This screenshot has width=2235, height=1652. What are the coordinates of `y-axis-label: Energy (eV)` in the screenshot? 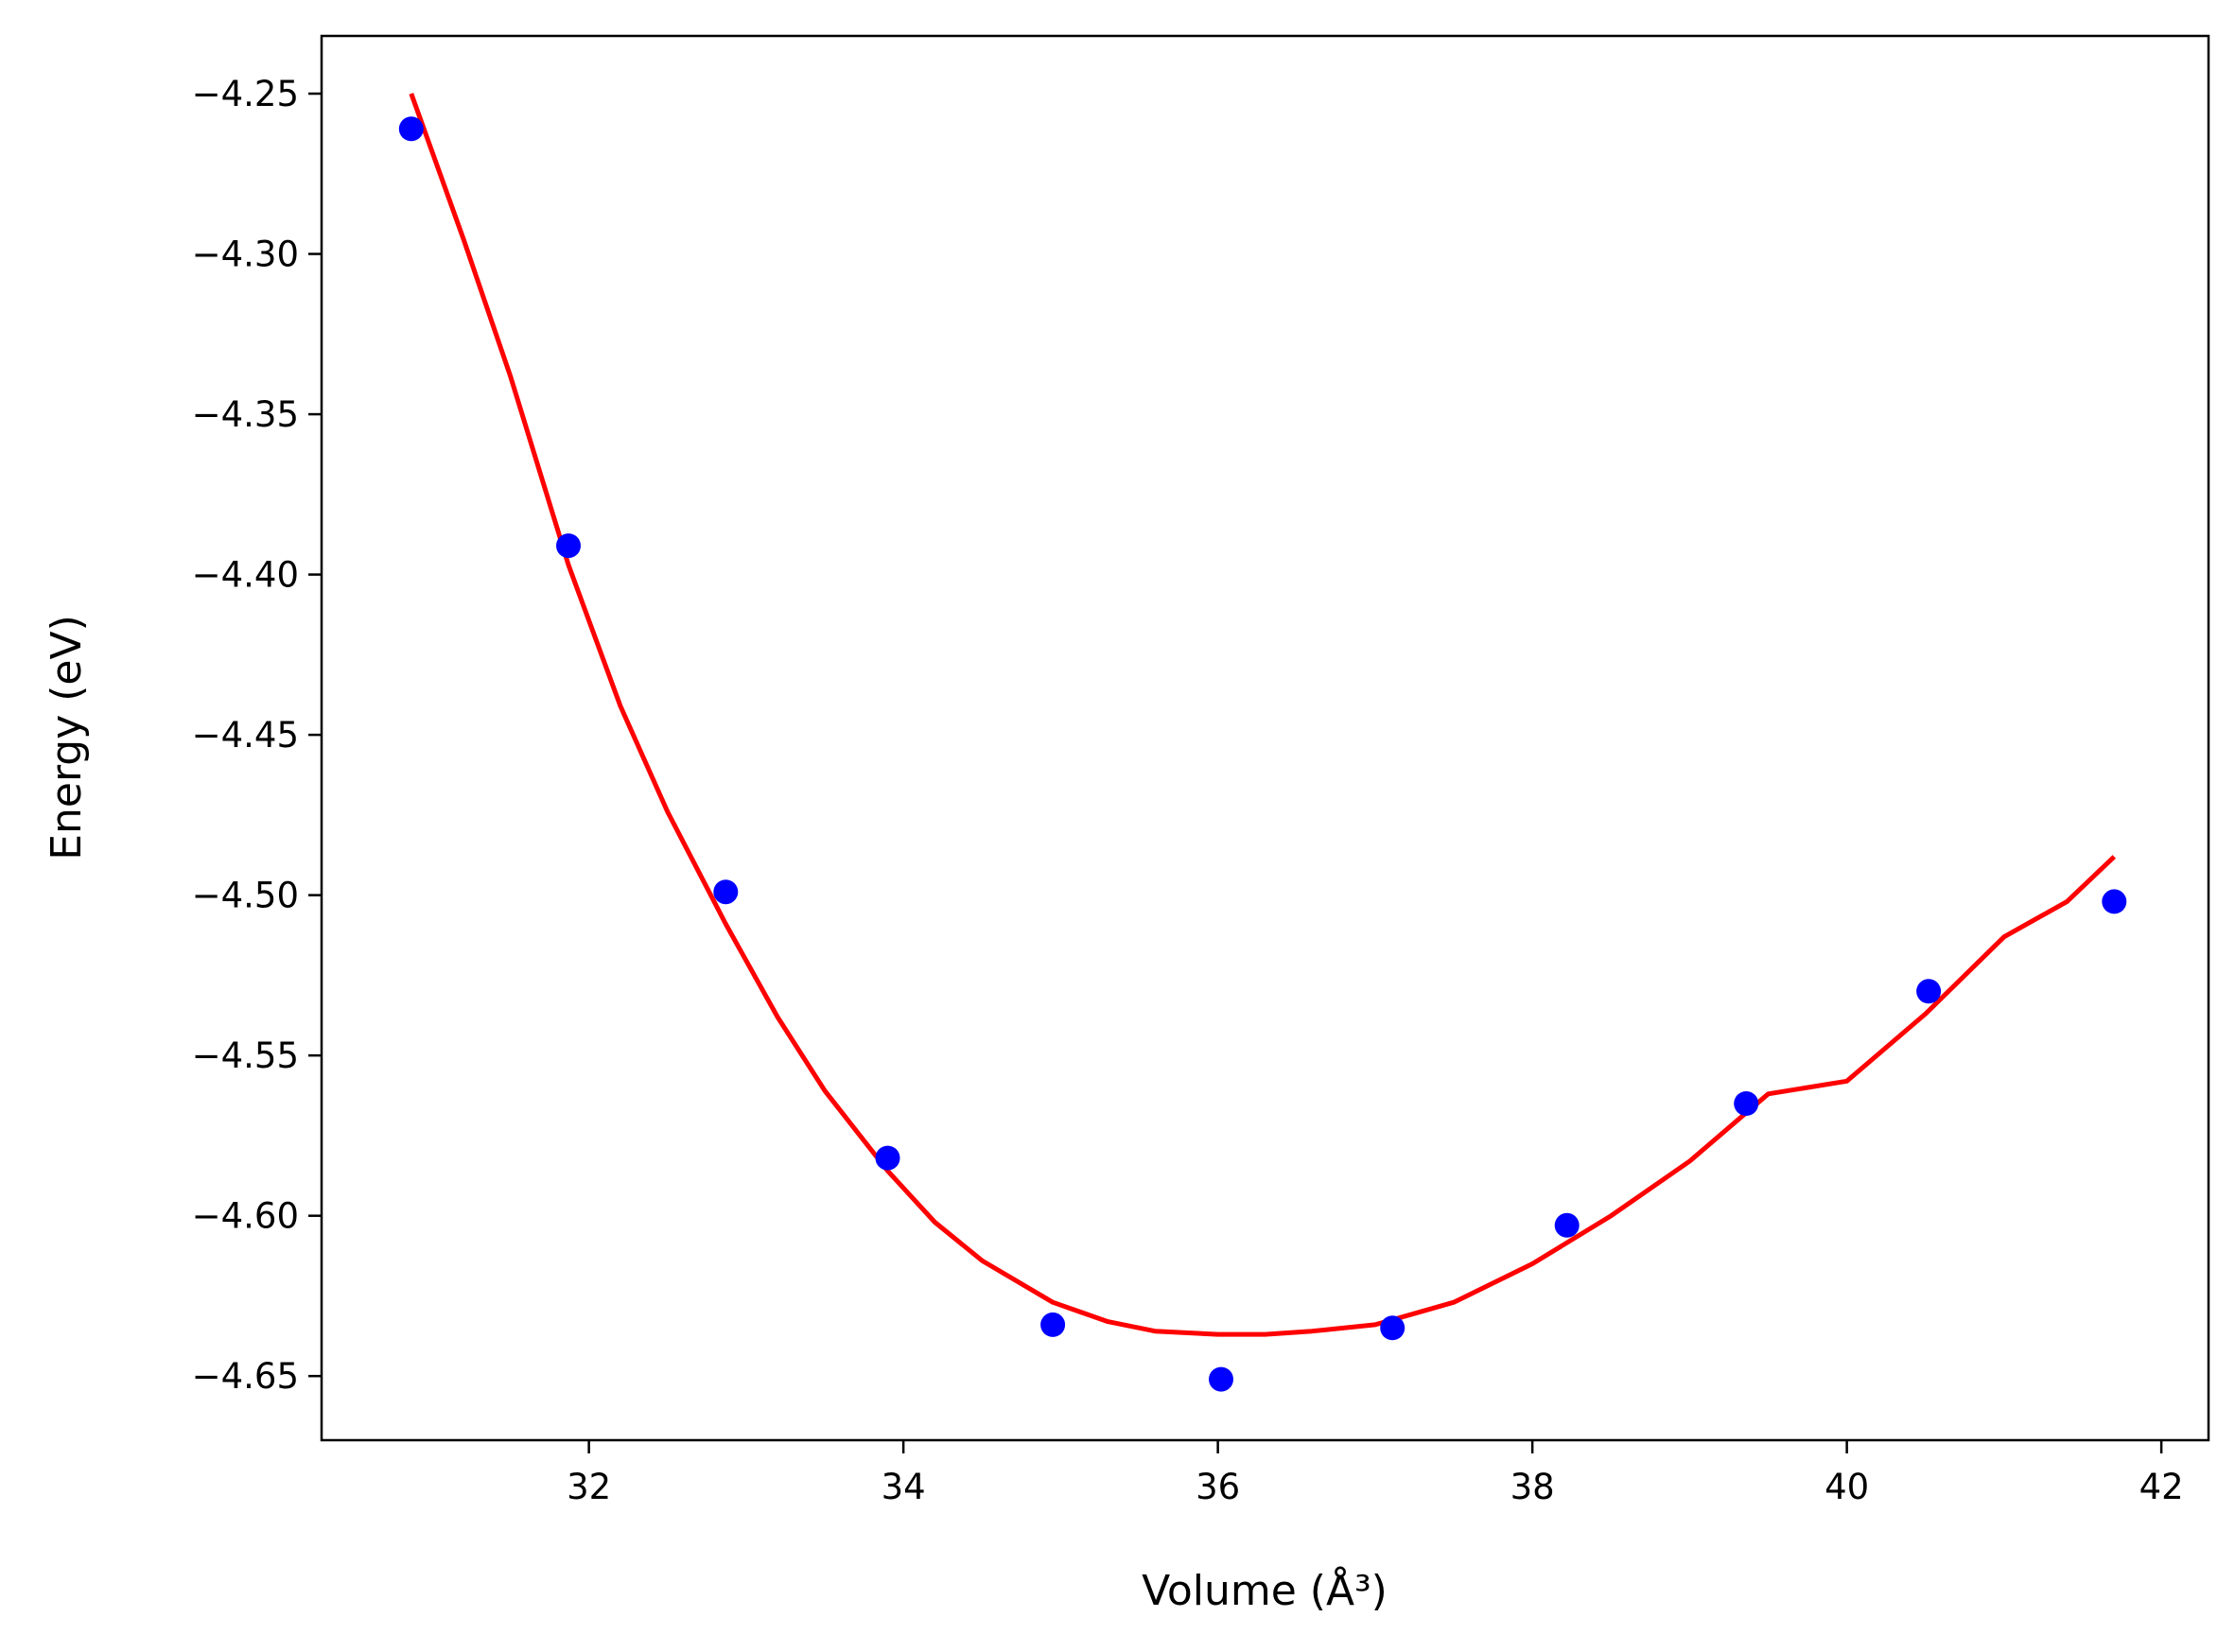 It's located at (67, 738).